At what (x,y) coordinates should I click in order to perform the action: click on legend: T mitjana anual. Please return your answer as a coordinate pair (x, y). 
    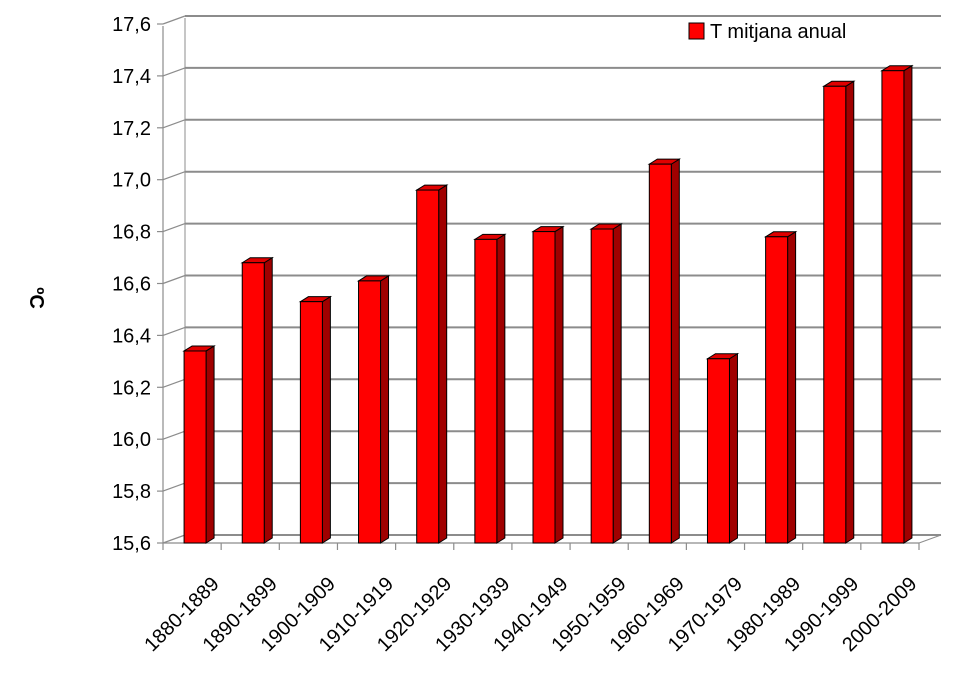
    Looking at the image, I should click on (767, 32).